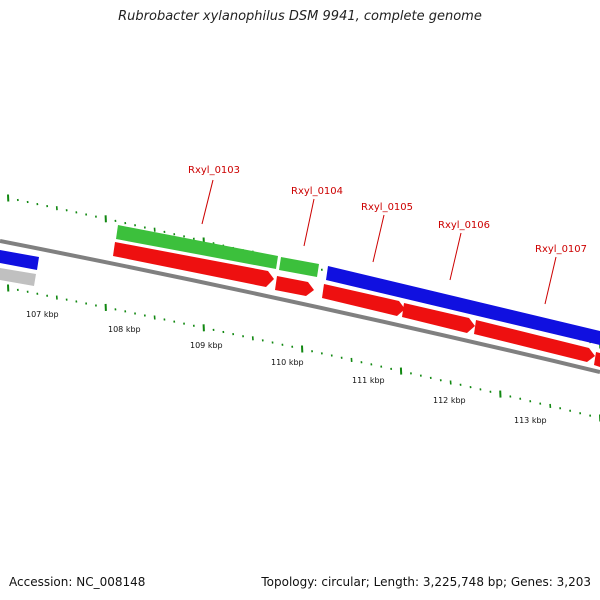  I want to click on gene-label-0105: Rxyl_0105, so click(387, 207).